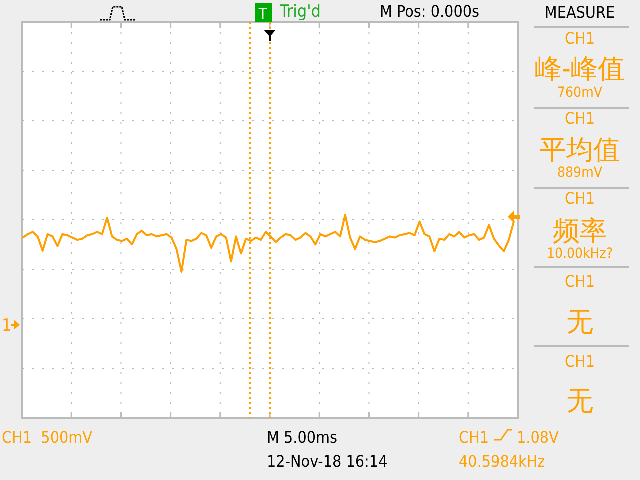 This screenshot has height=480, width=640. What do you see at coordinates (580, 254) in the screenshot?
I see `text: 10.00kHz?` at bounding box center [580, 254].